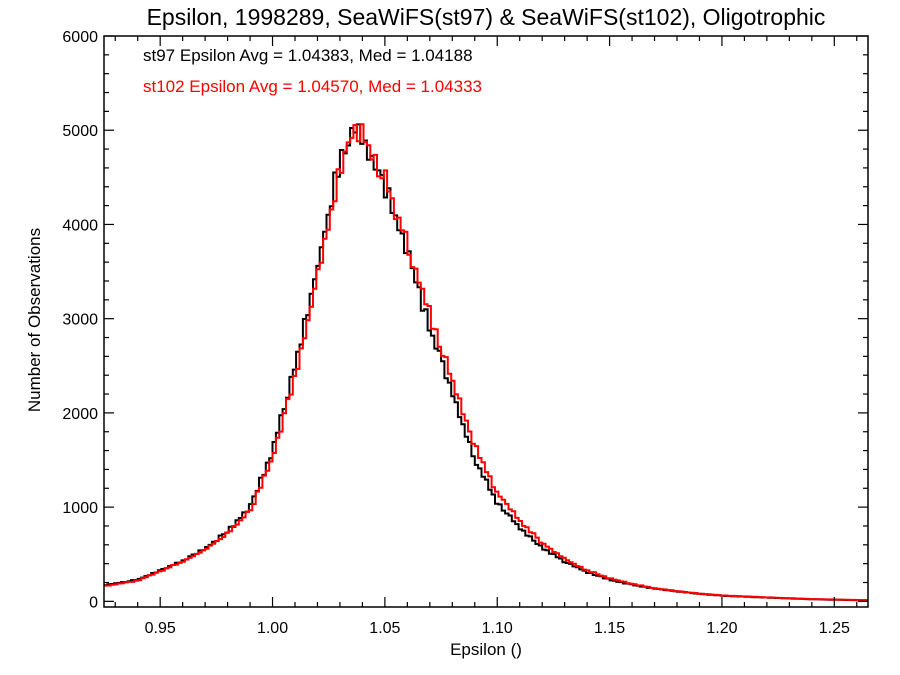 The width and height of the screenshot is (900, 675). I want to click on y-tick-label: 2000, so click(80, 414).